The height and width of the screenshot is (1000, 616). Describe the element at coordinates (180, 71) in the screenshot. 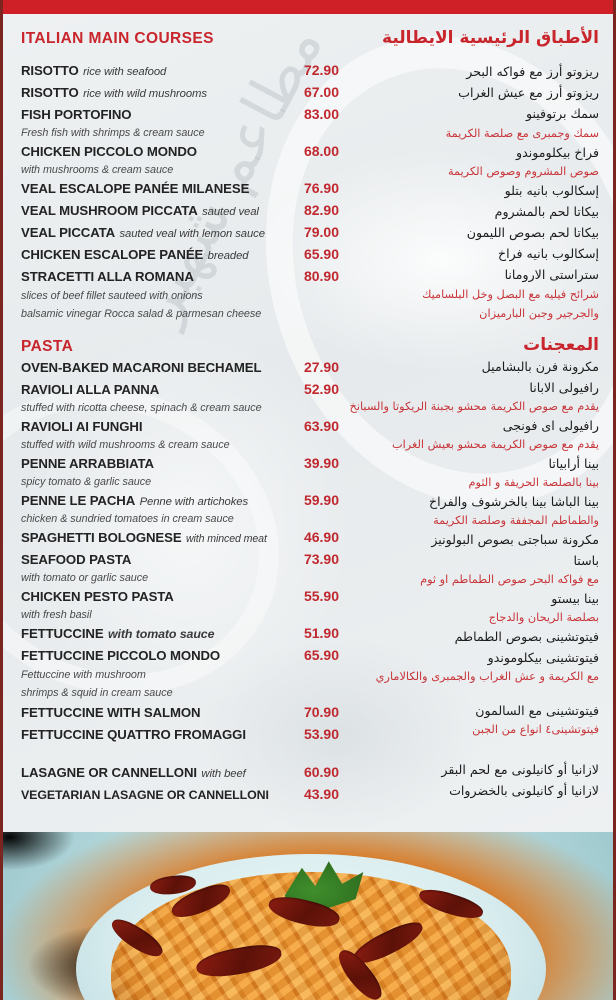

I see `menu-item-row: RISOTTO rice with seafood 72.90` at that location.